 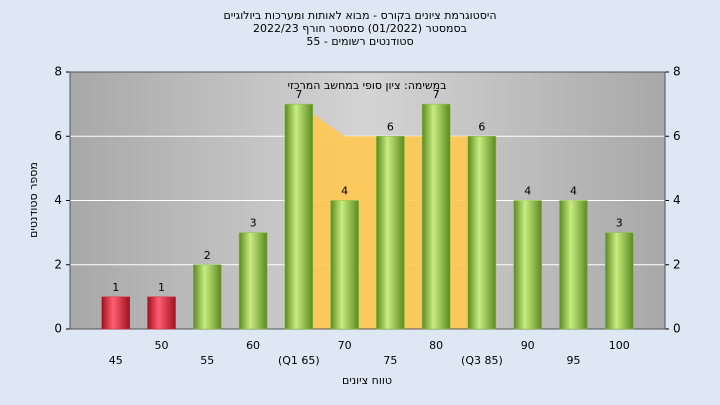 What do you see at coordinates (207, 255) in the screenshot?
I see `data-label: 2` at bounding box center [207, 255].